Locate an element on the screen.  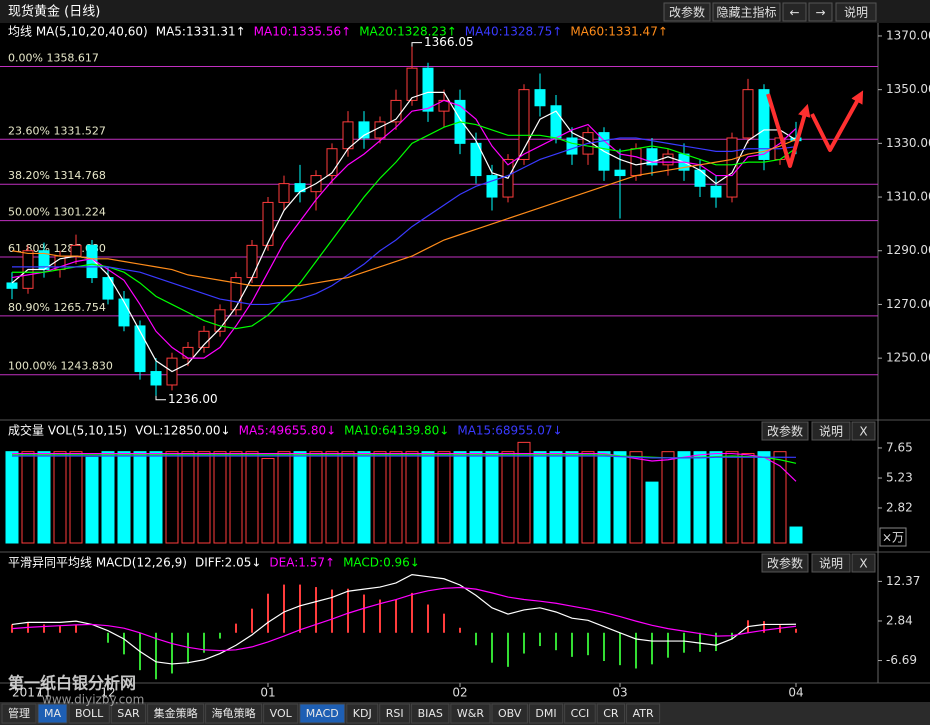
legend-entry: MA40:1328.75↑ is located at coordinates (514, 32).